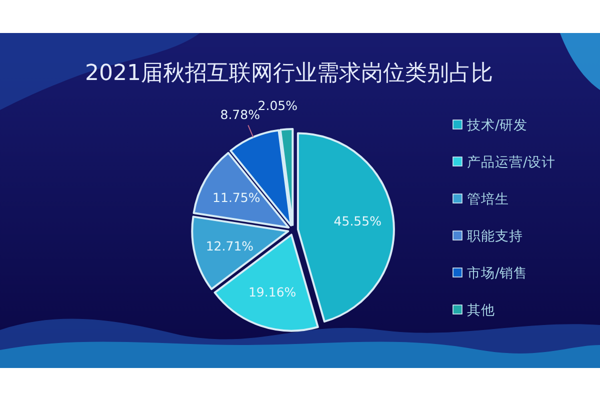 Image resolution: width=600 pixels, height=400 pixels. Describe the element at coordinates (358, 220) in the screenshot. I see `data-label: 45.55%` at that location.